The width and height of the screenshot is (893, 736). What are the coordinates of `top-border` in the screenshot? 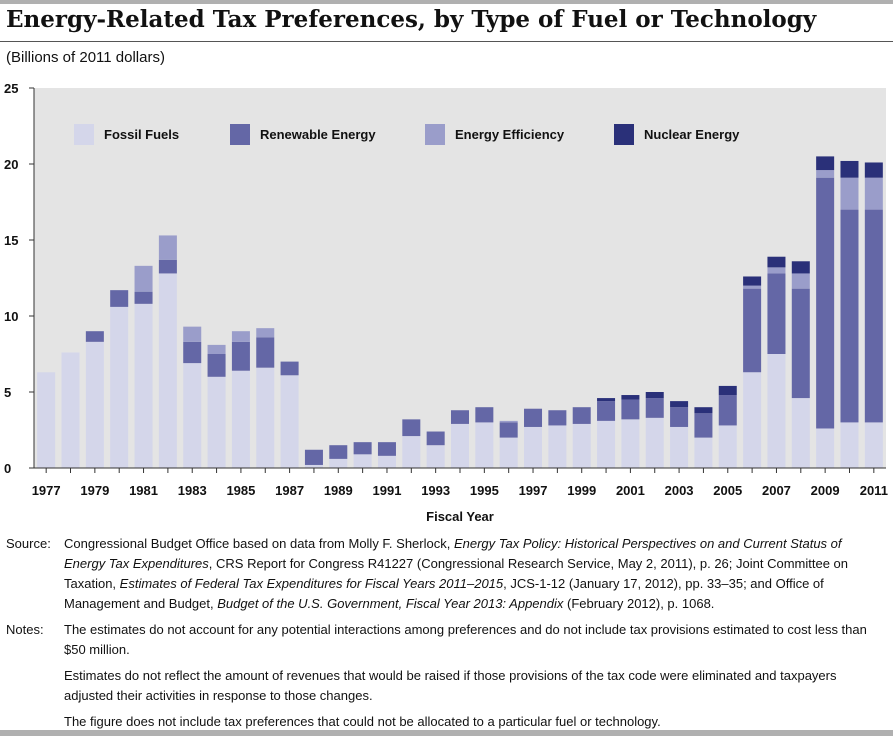 It's located at (446, 2).